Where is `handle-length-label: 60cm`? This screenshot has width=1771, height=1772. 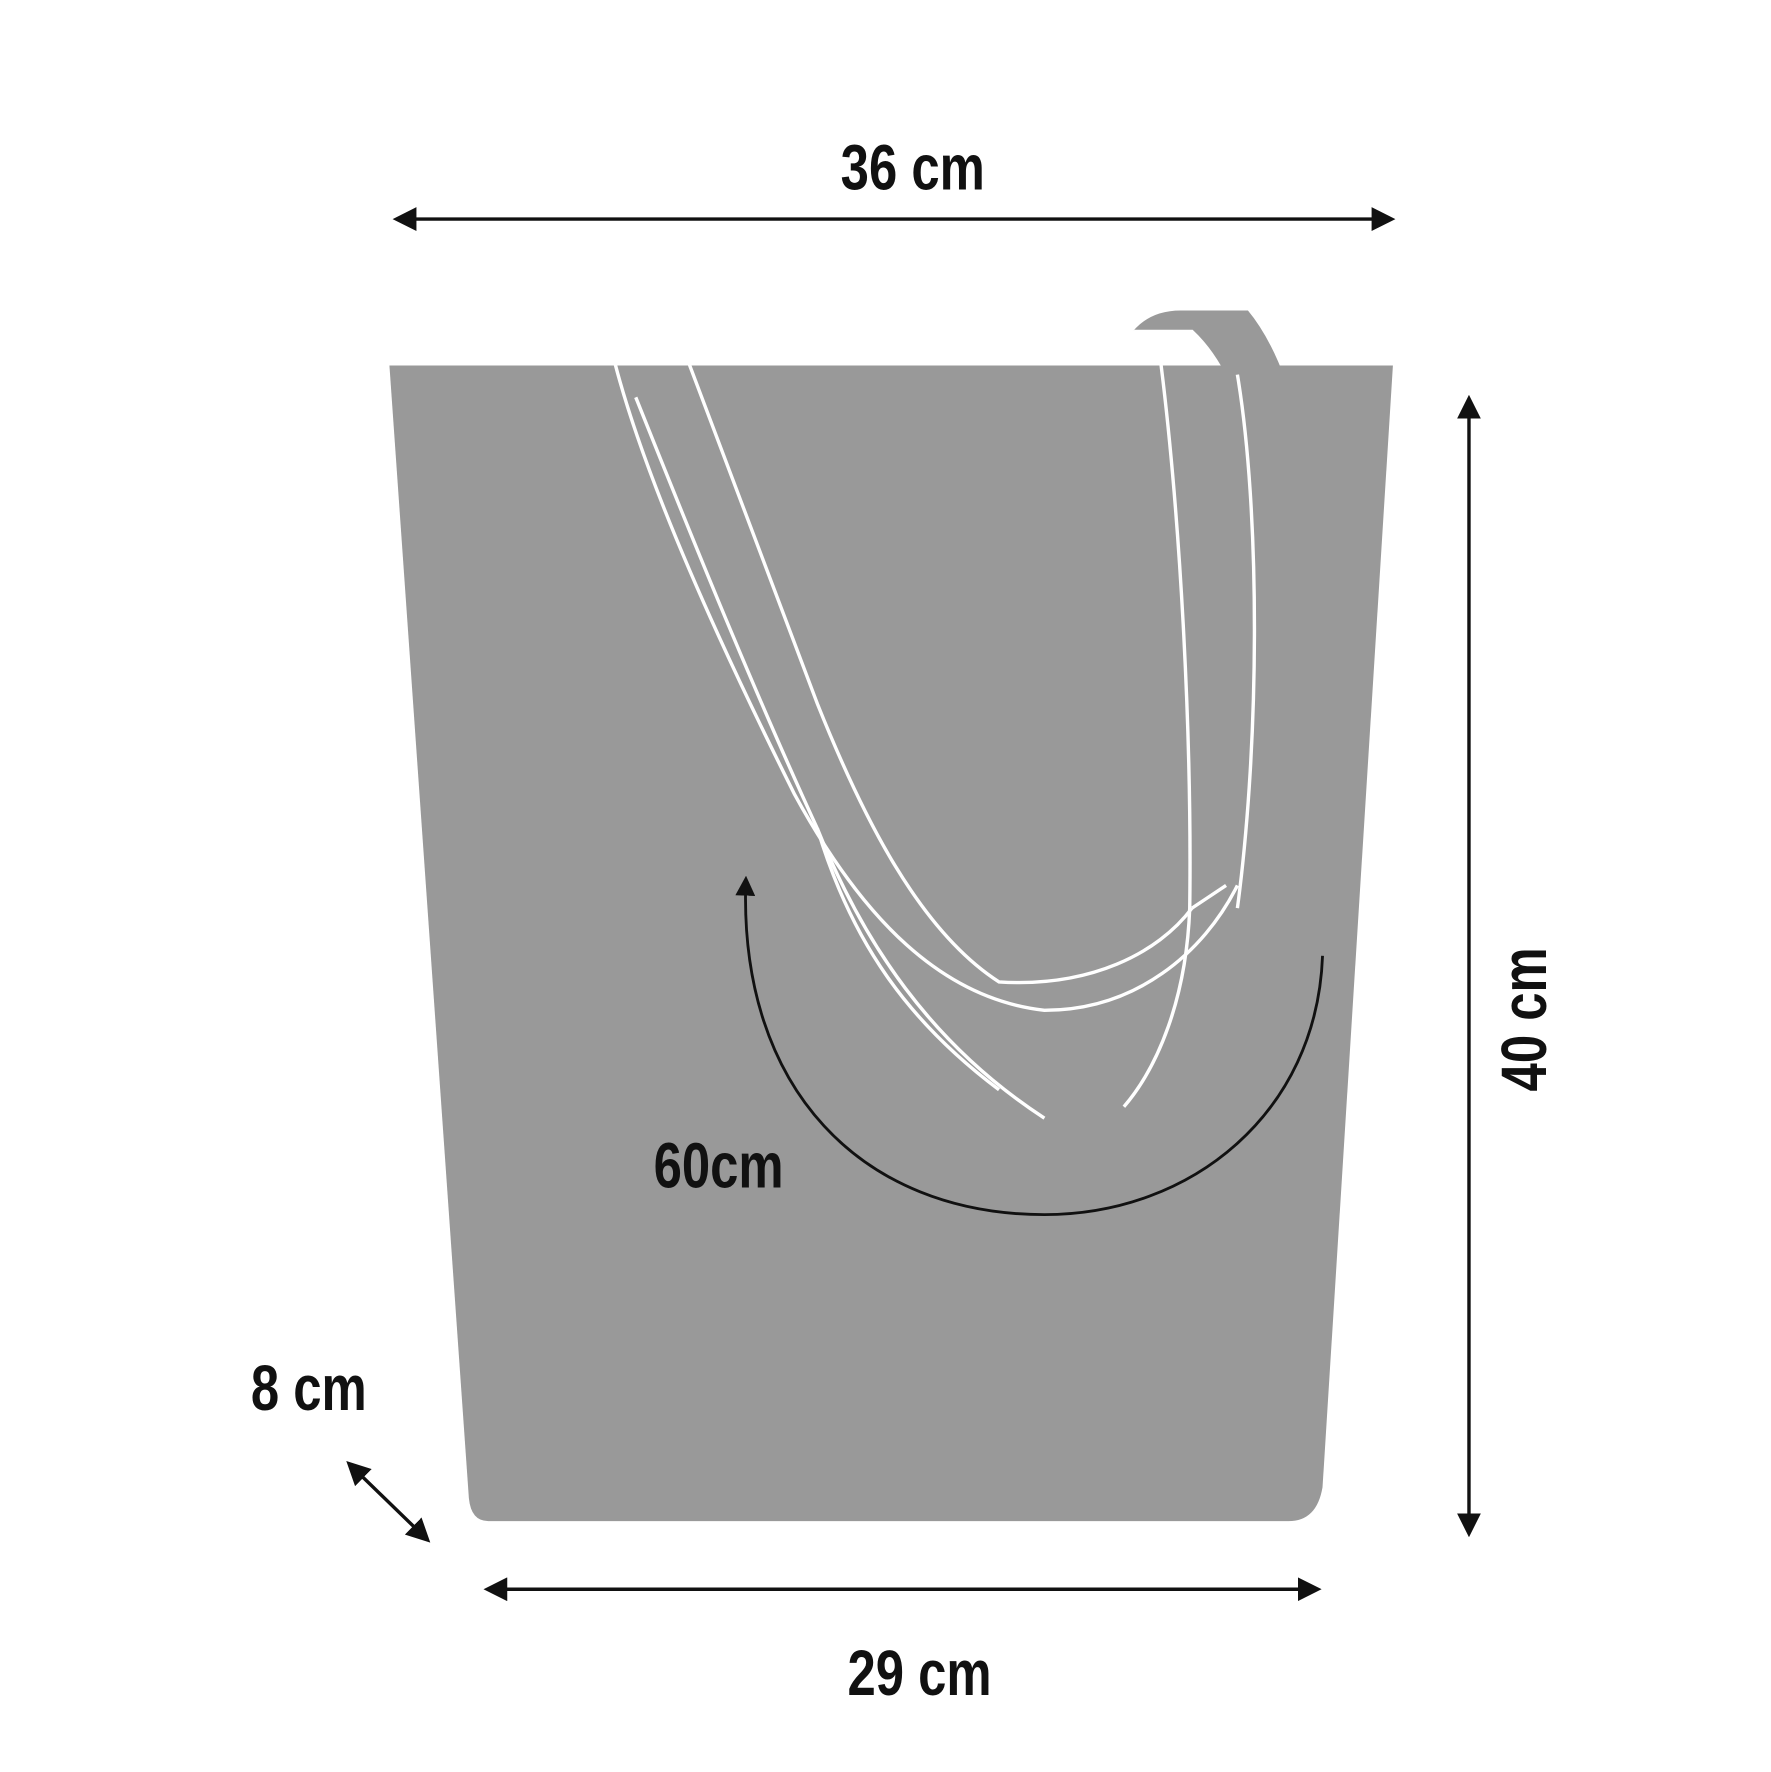
handle-length-label: 60cm is located at coordinates (719, 1166).